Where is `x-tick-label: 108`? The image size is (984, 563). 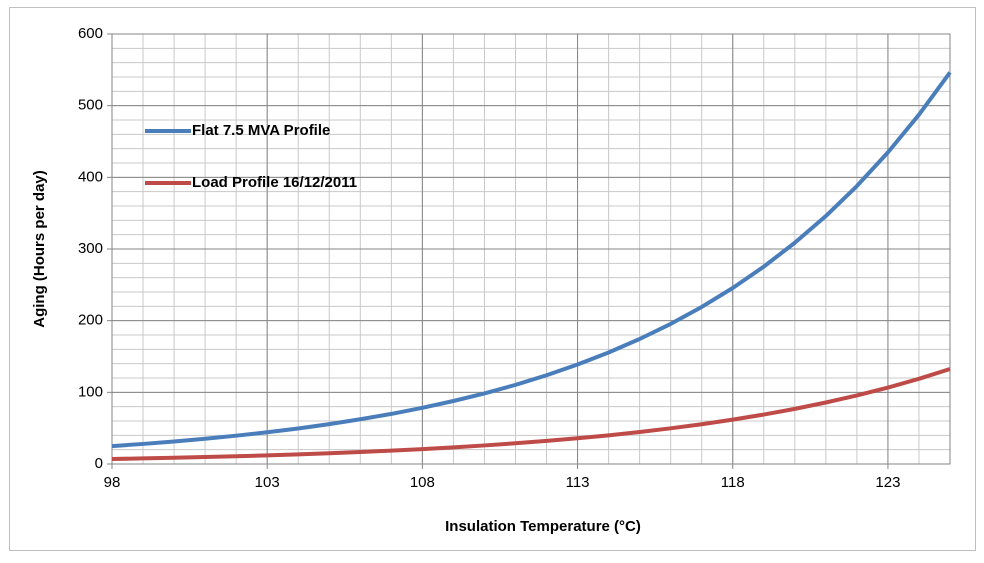 x-tick-label: 108 is located at coordinates (422, 482).